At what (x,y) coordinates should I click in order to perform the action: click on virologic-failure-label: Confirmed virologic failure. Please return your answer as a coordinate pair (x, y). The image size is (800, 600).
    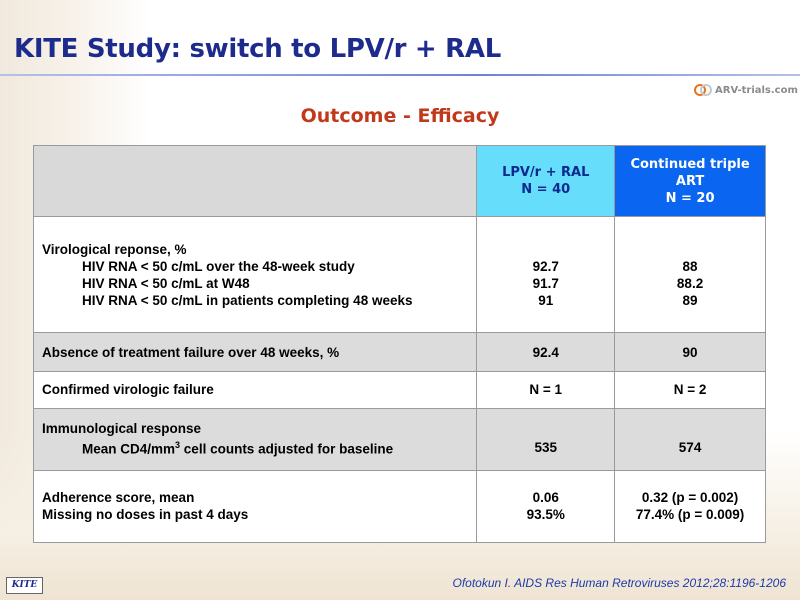
    Looking at the image, I should click on (255, 389).